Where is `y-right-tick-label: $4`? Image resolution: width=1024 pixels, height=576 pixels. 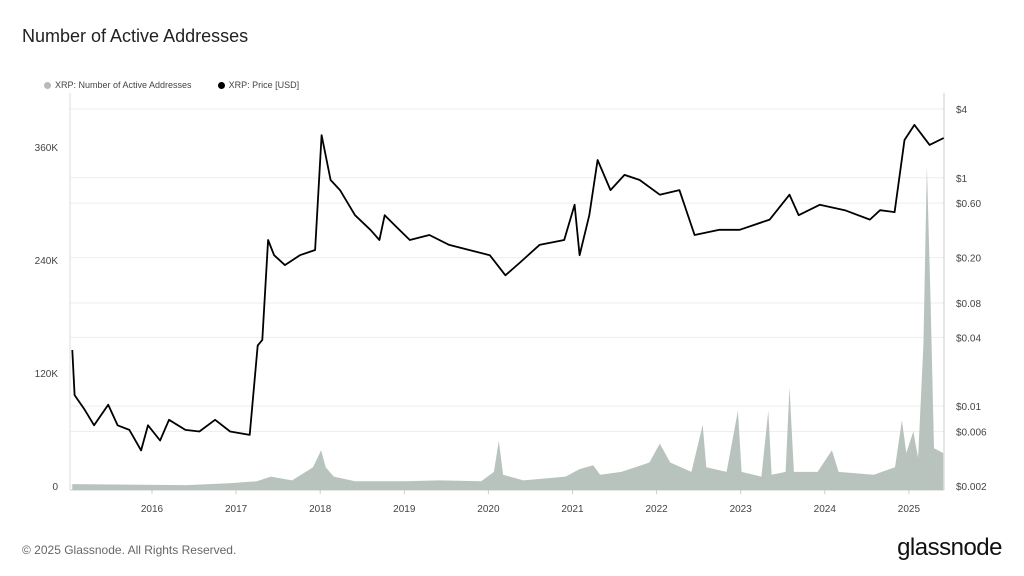 y-right-tick-label: $4 is located at coordinates (962, 110).